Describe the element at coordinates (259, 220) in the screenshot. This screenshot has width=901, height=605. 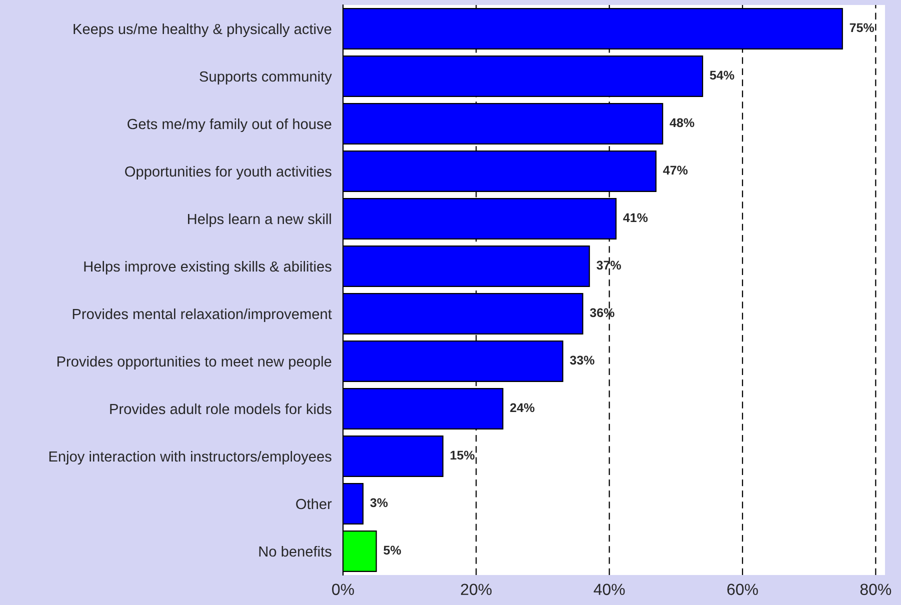
I see `y-tick-label: Helps learn a new skill` at that location.